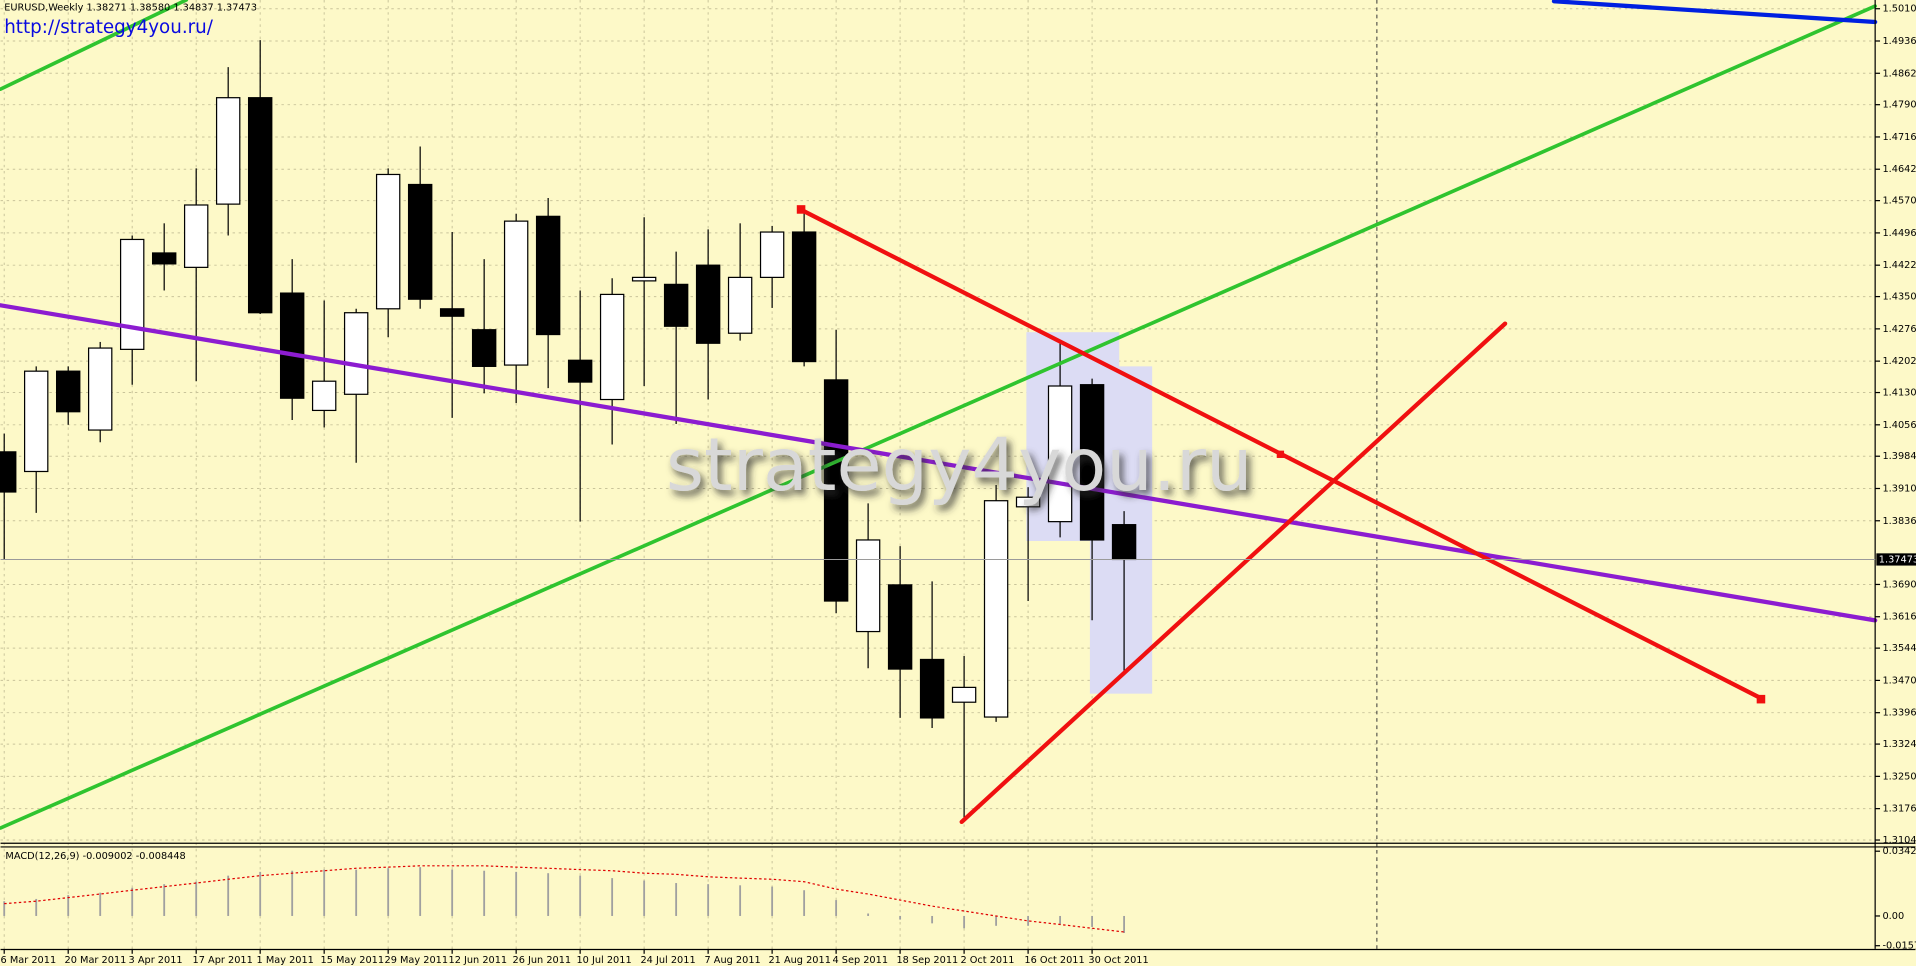 This screenshot has height=966, width=1916. What do you see at coordinates (477, 960) in the screenshot?
I see `x-tick-label: 12 Jun 2011` at bounding box center [477, 960].